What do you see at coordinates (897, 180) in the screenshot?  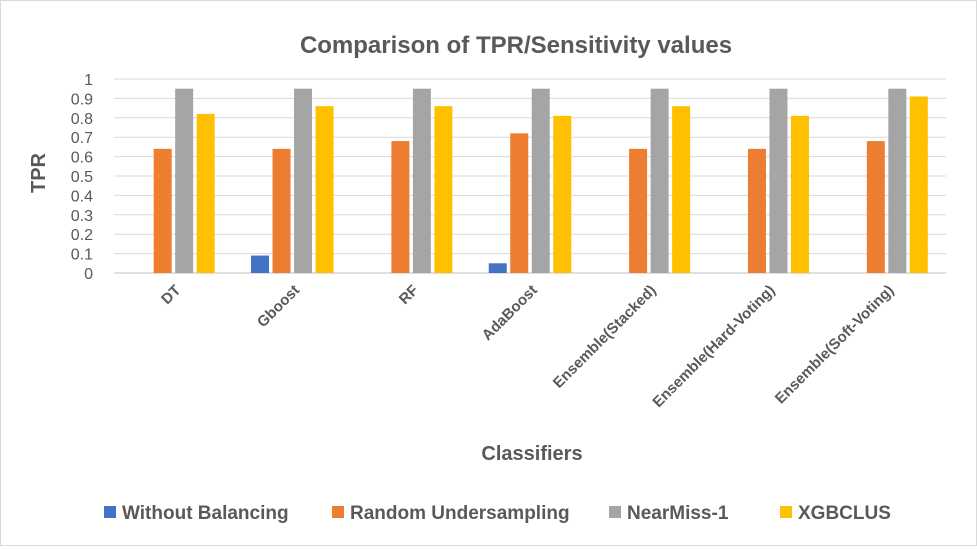 I see `bar-nearmiss-1-ensemble-soft-voting-` at bounding box center [897, 180].